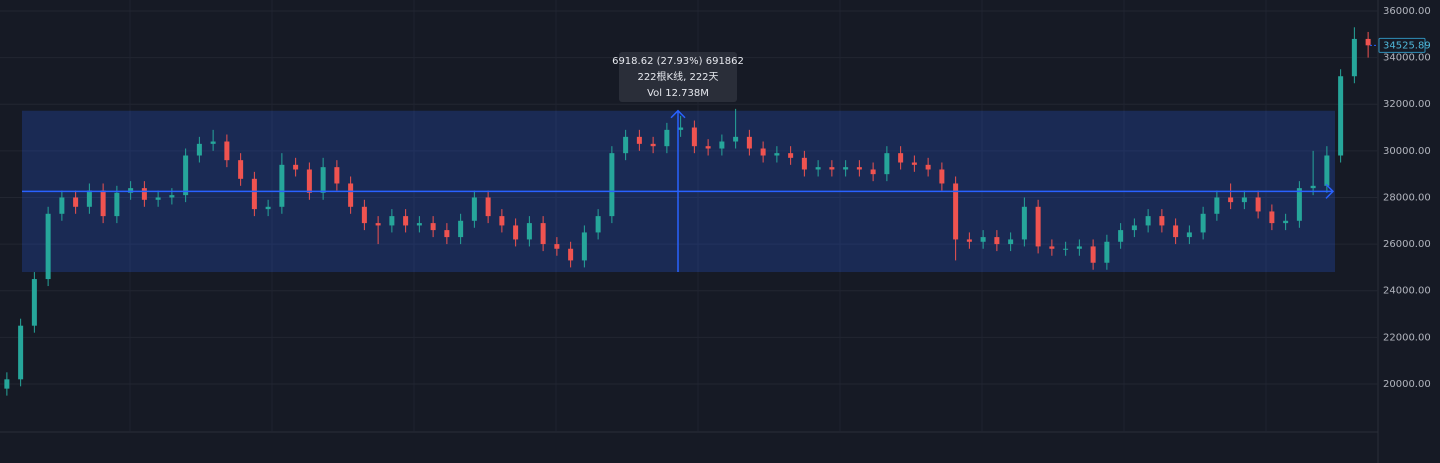 This screenshot has height=463, width=1440. Describe the element at coordinates (1407, 244) in the screenshot. I see `y-tick-label: 26000.00` at that location.